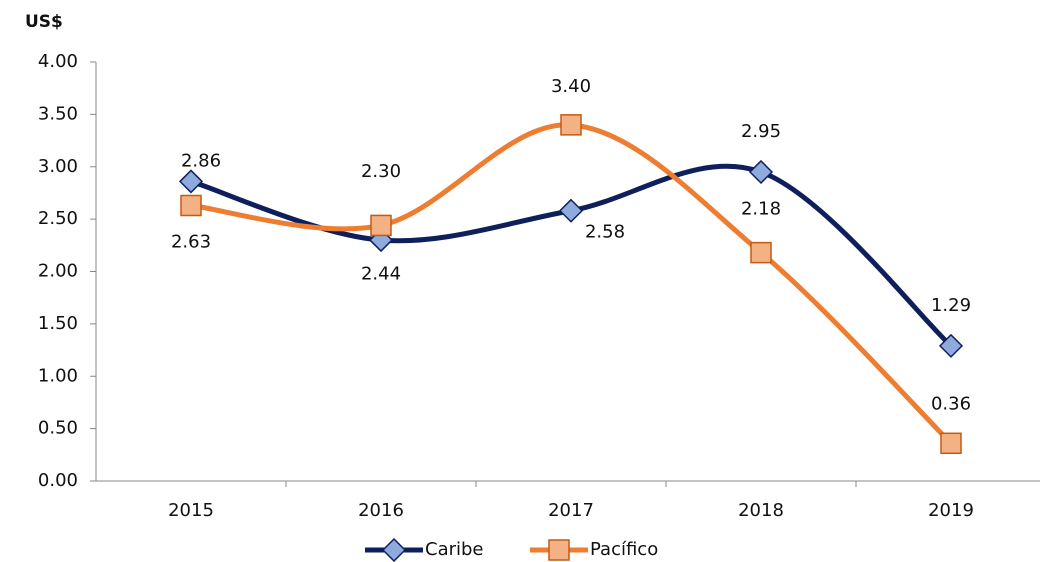 This screenshot has width=1041, height=562. I want to click on data-label: 2.58, so click(605, 232).